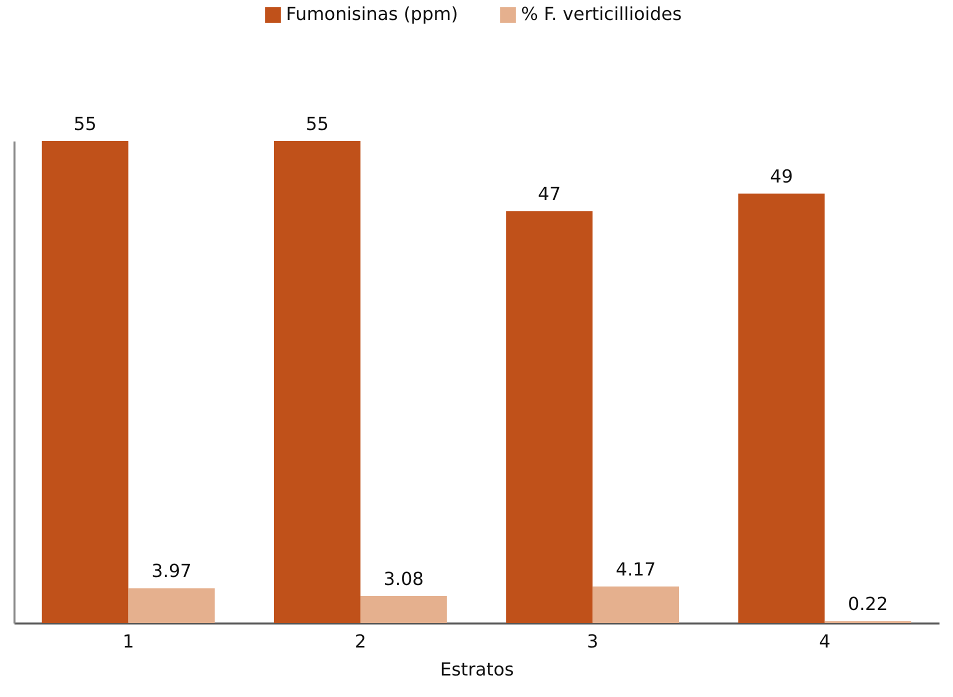 The height and width of the screenshot is (697, 953). Describe the element at coordinates (636, 569) in the screenshot. I see `data-label: 4.17` at that location.